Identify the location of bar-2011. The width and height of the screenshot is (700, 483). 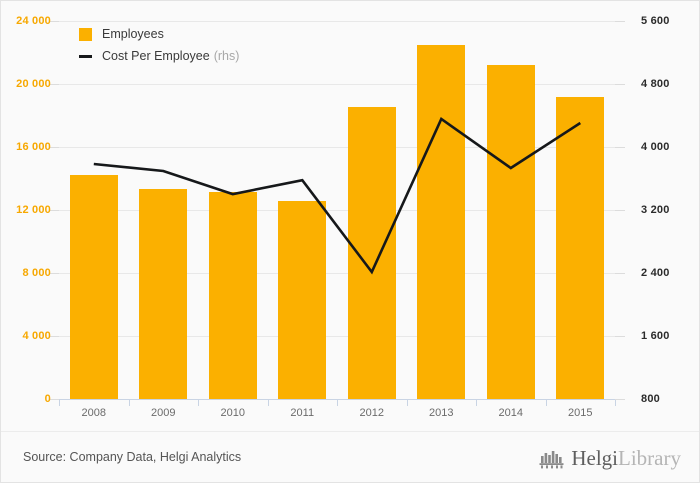
(302, 300).